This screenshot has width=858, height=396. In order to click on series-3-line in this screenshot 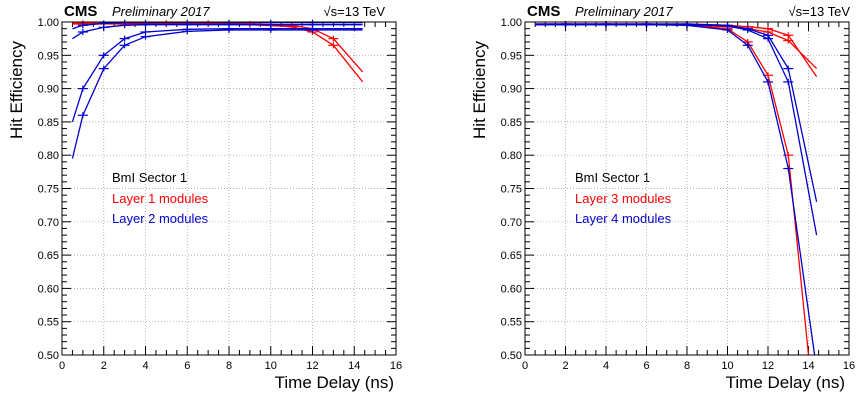, I will do `click(217, 26)`.